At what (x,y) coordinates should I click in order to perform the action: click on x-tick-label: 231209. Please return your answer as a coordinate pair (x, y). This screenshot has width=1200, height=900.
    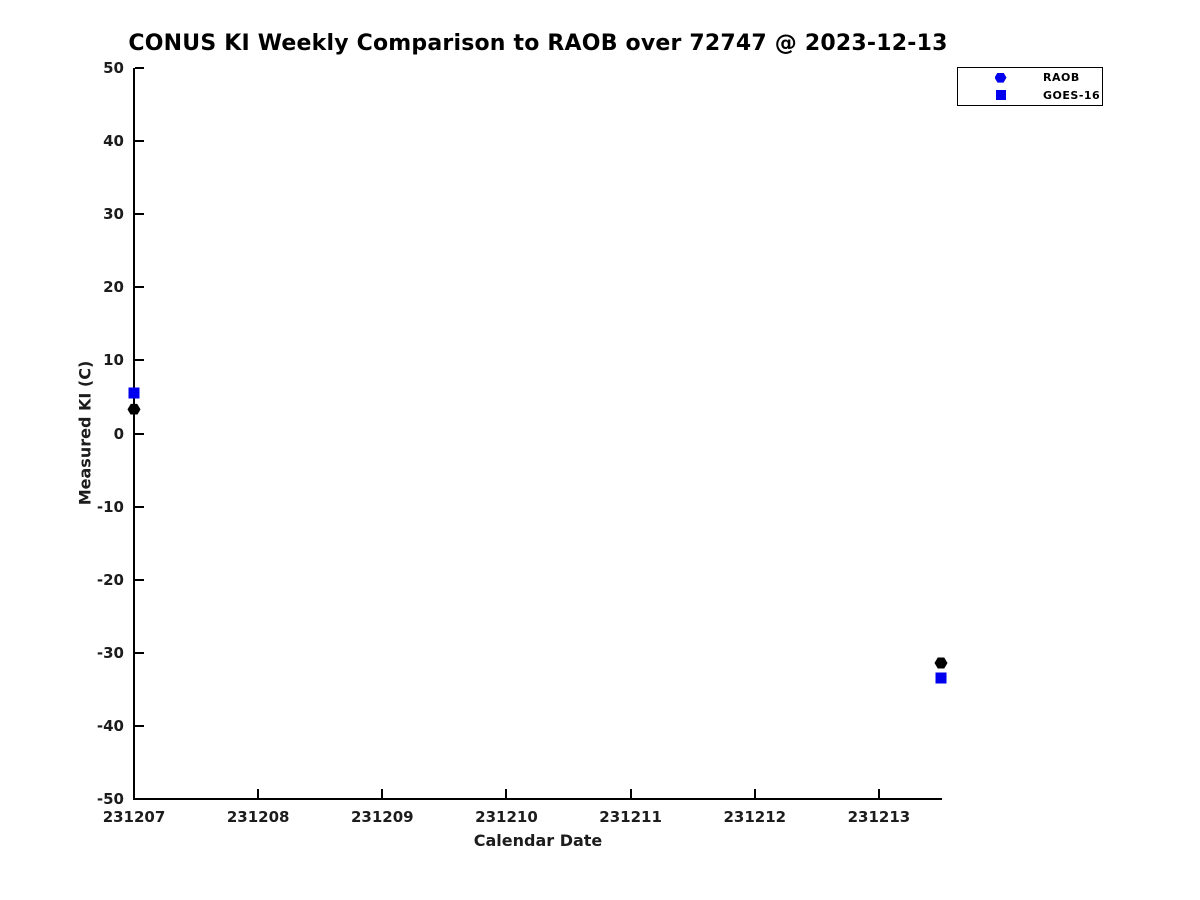
    Looking at the image, I should click on (382, 817).